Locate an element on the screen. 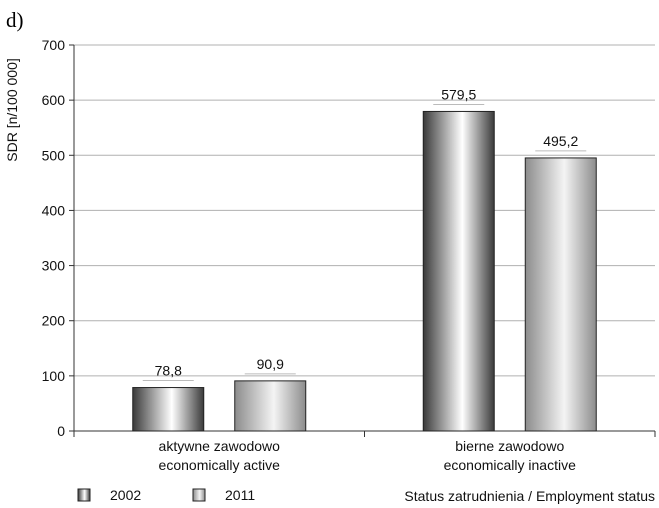  data-label: 495,2 is located at coordinates (560, 141).